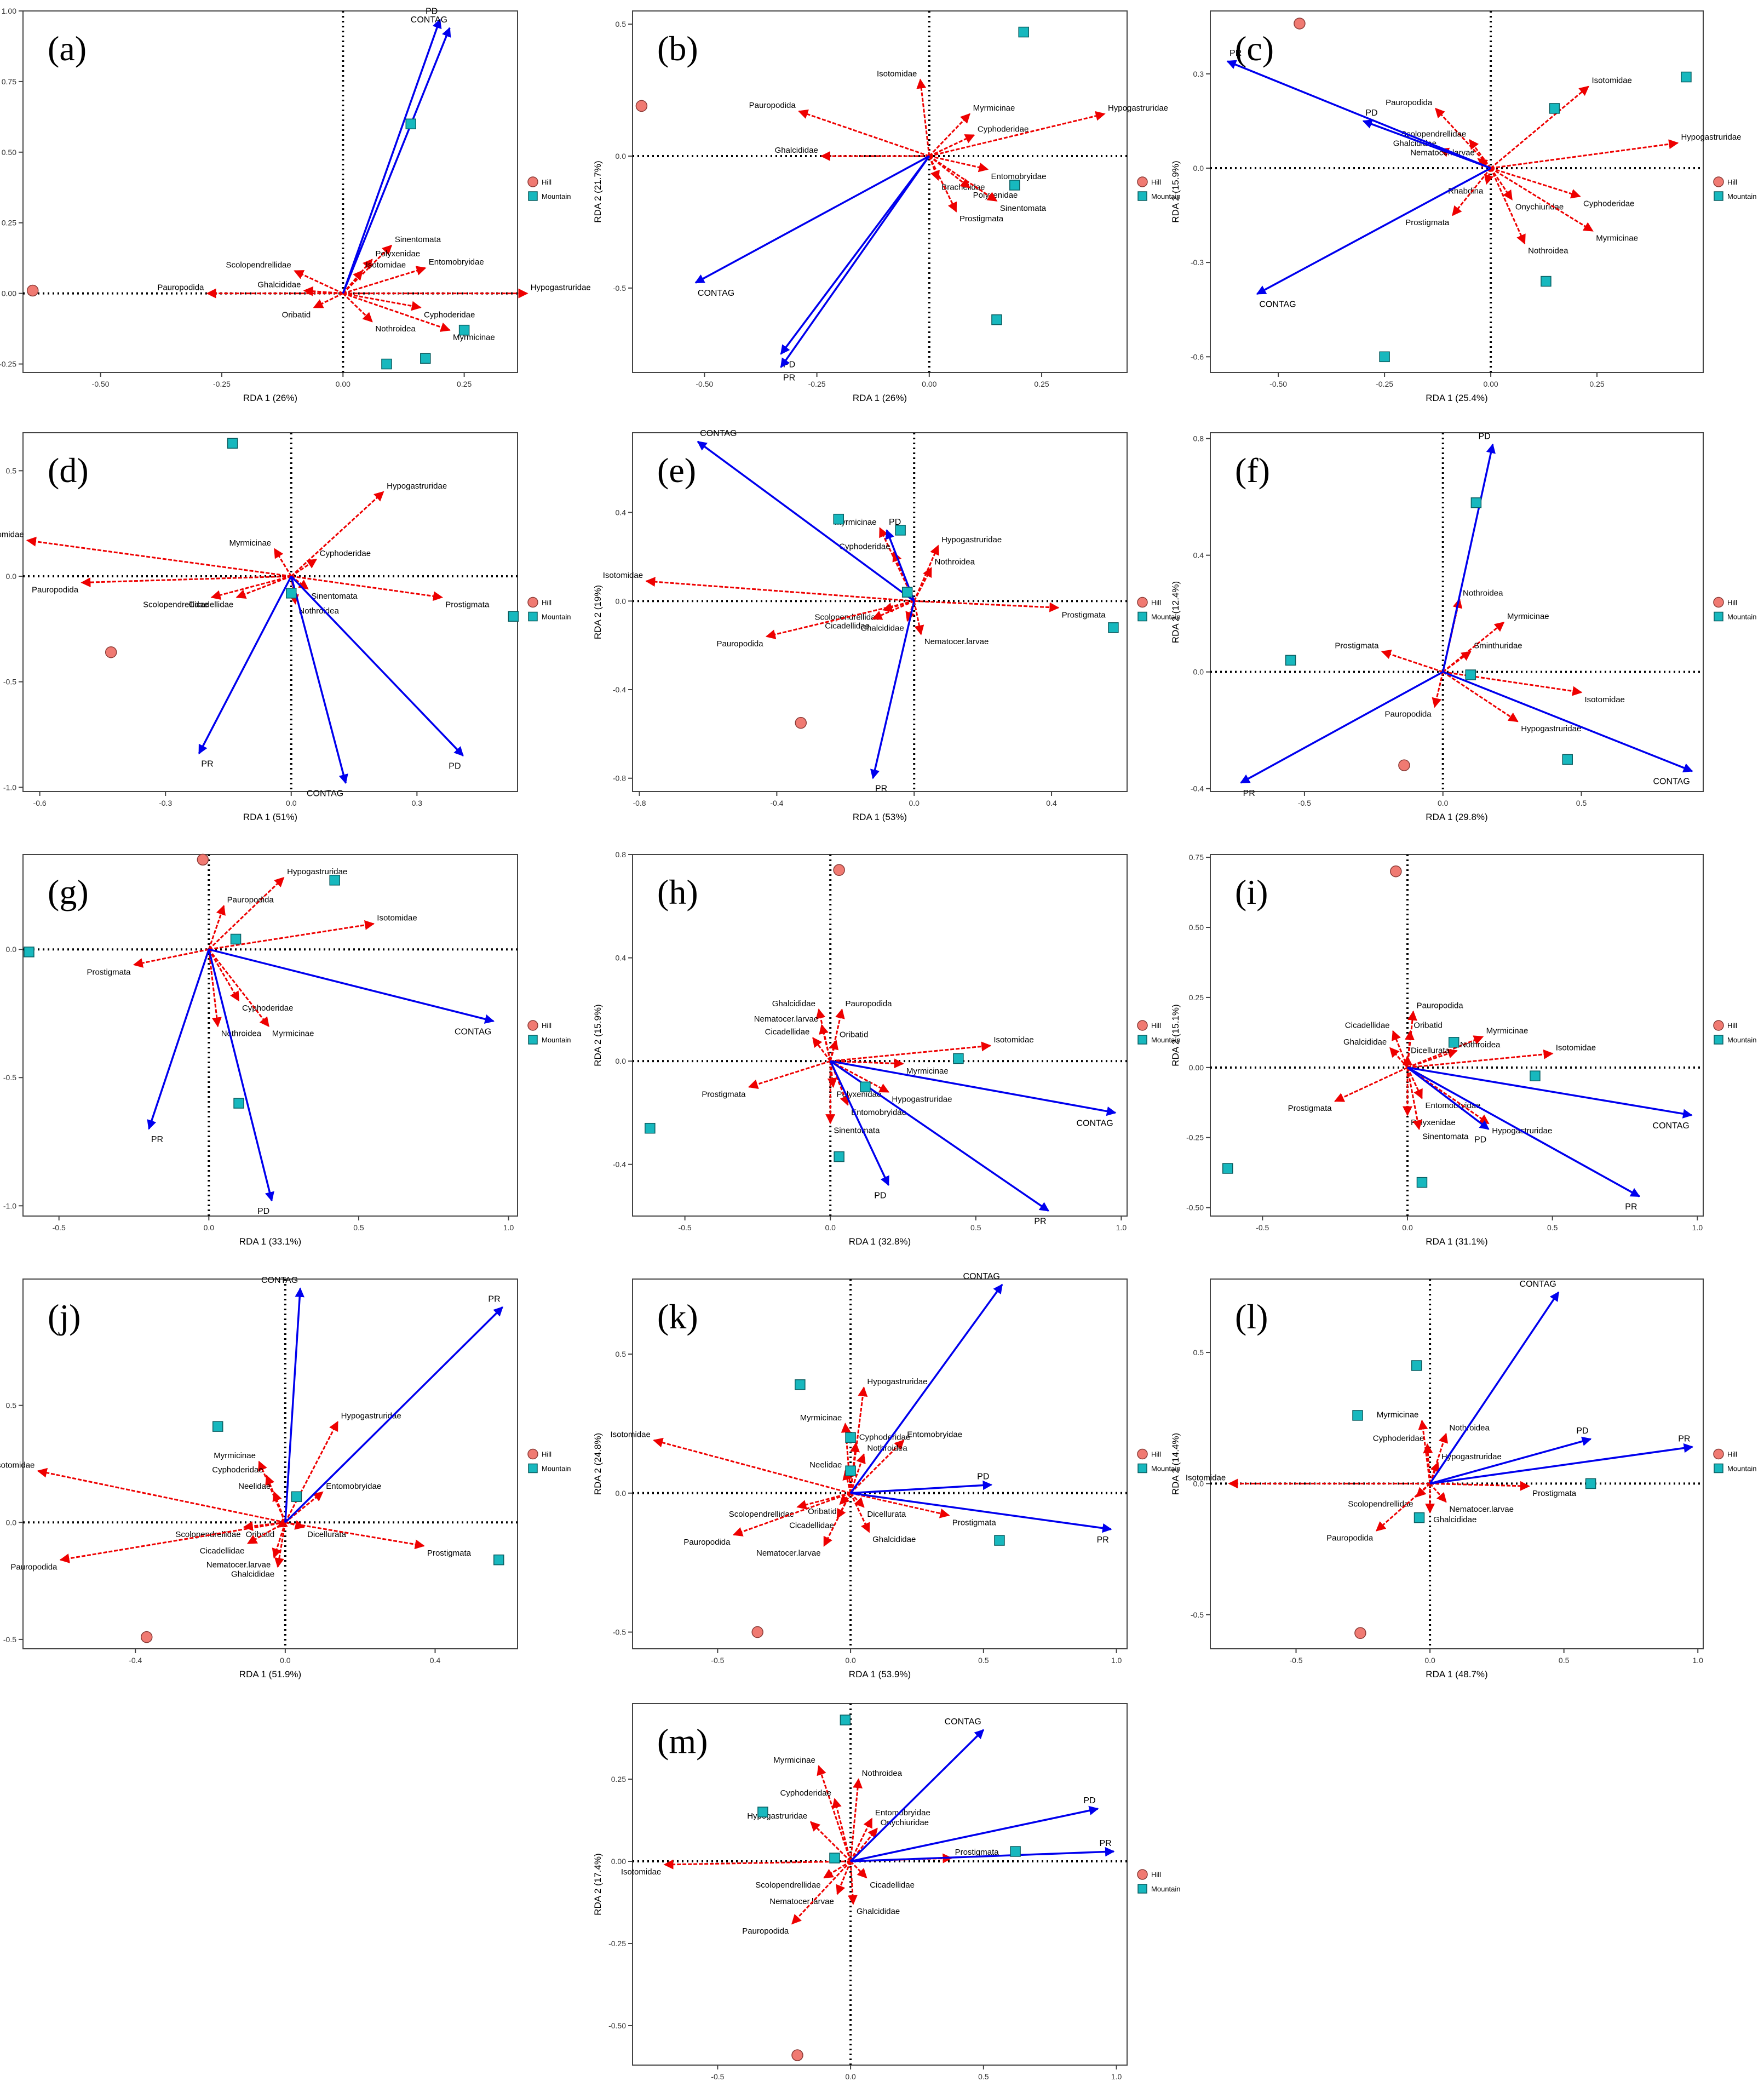  What do you see at coordinates (880, 398) in the screenshot?
I see `x-axis-label: RDA 1 (26%)` at bounding box center [880, 398].